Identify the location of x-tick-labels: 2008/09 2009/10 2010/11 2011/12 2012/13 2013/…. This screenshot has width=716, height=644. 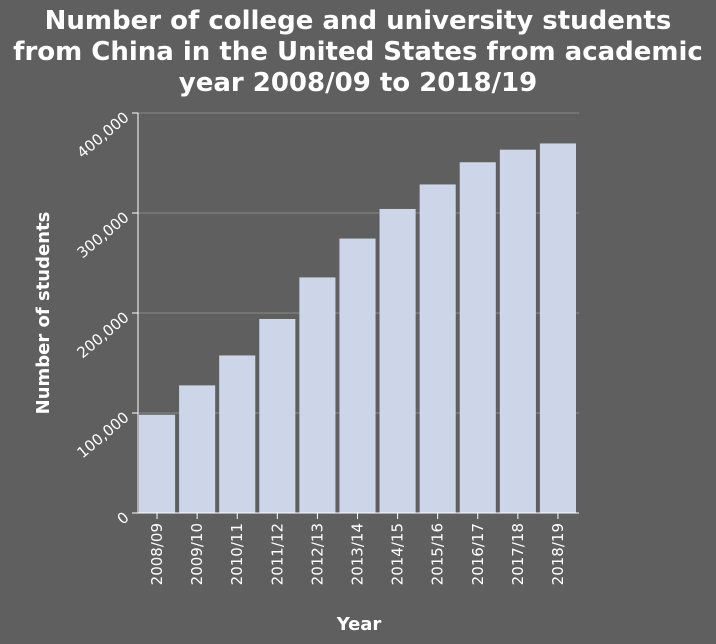
(357, 554).